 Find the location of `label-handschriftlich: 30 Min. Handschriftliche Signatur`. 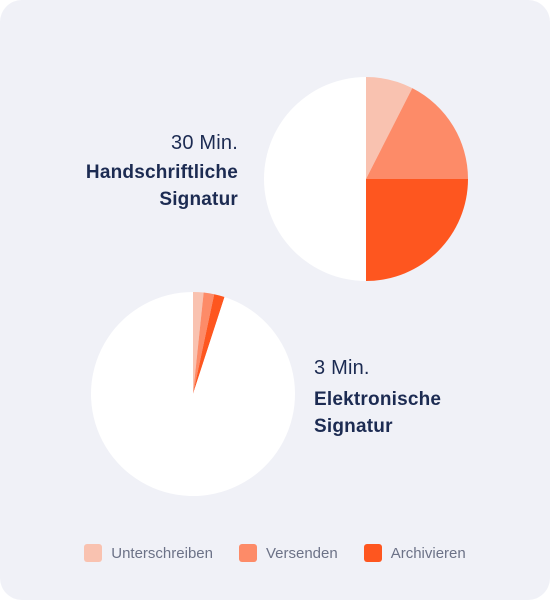

label-handschriftlich: 30 Min. Handschriftliche Signatur is located at coordinates (158, 172).